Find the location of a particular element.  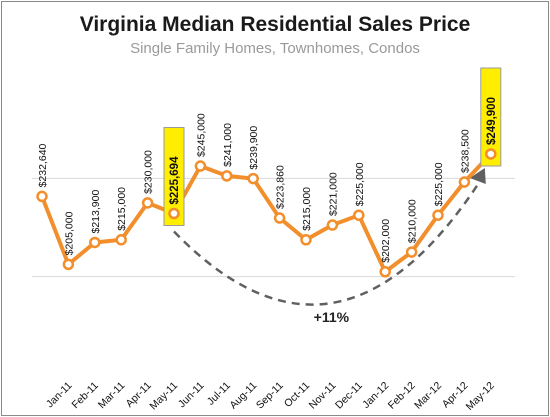

chart-subtitle: Single Family Homes, Townhomes, Condos is located at coordinates (275, 48).